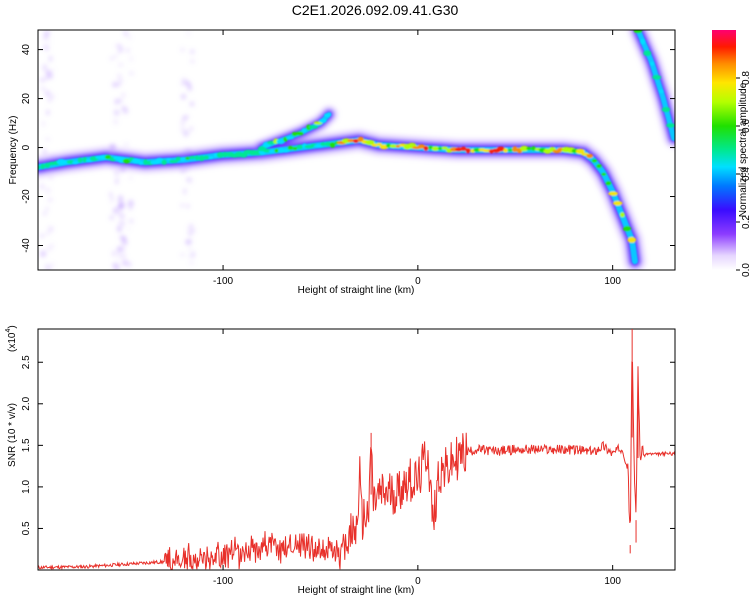  I want to click on snr-ylabel: SNR (10 * v/v), so click(12, 435).